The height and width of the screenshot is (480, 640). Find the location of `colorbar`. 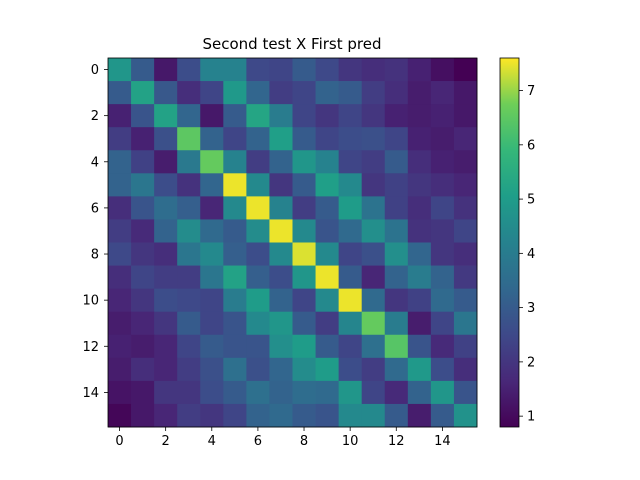

colorbar is located at coordinates (509, 242).